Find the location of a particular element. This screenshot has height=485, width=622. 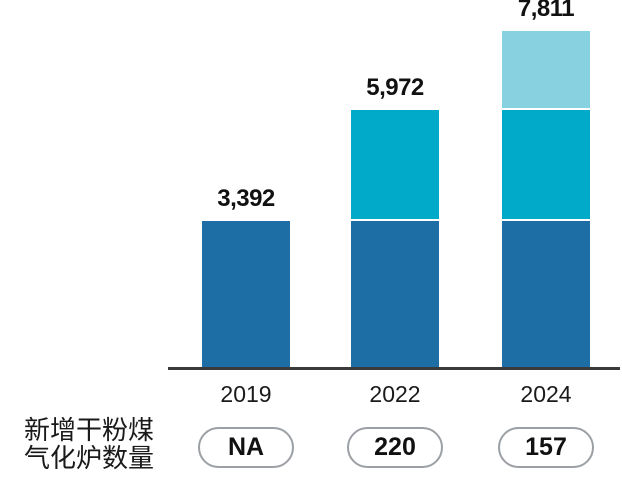

x-axis-line is located at coordinates (394, 368).